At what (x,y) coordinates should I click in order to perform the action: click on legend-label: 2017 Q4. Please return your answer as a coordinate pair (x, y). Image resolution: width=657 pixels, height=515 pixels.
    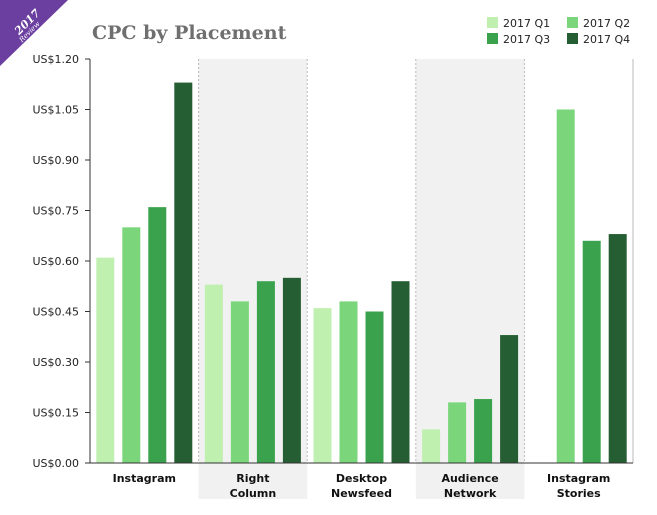
    Looking at the image, I should click on (606, 39).